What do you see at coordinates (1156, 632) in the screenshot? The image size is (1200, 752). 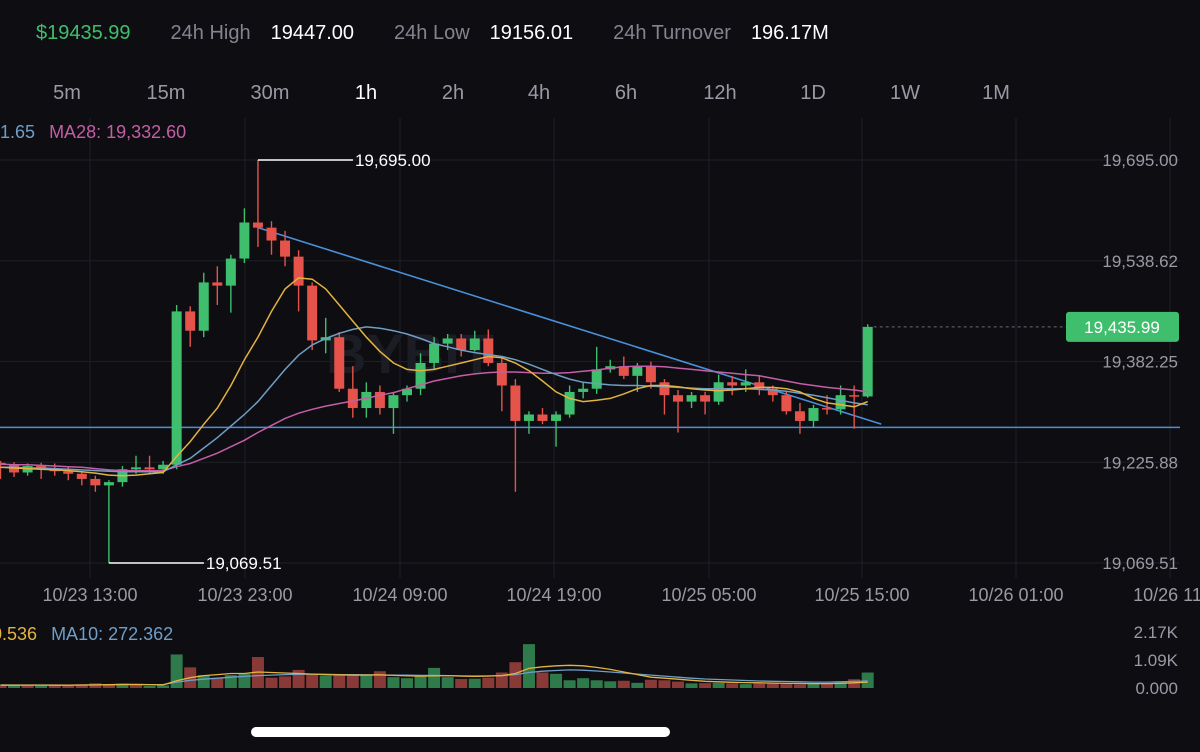 I see `volume-y-tick-label: 2.17K` at bounding box center [1156, 632].